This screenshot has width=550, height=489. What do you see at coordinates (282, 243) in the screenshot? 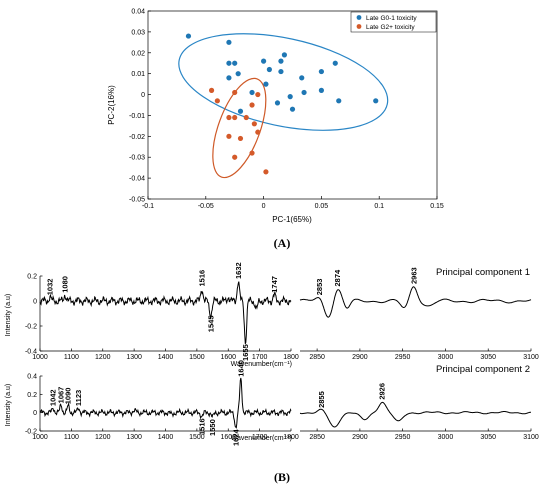
I see `panel-label-a: (A)` at bounding box center [282, 243].